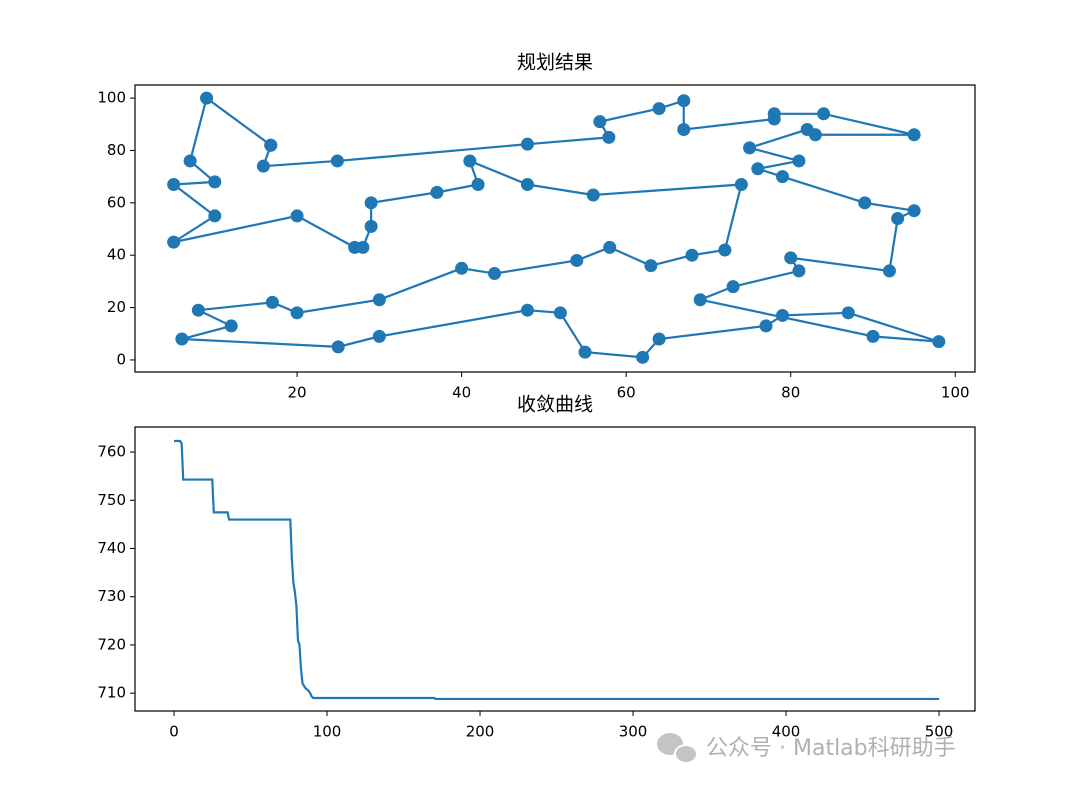  I want to click on x-tick-label: 60, so click(626, 393).